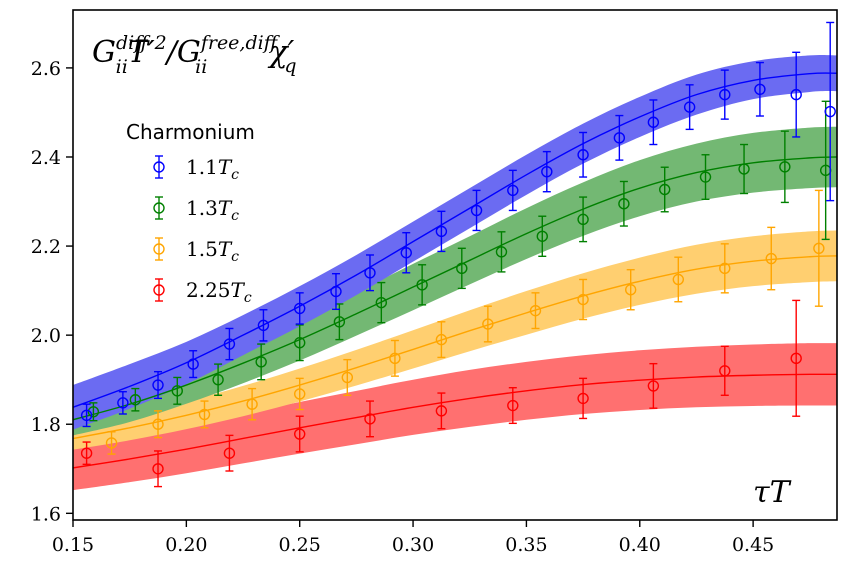 The image size is (841, 568). Describe the element at coordinates (753, 545) in the screenshot. I see `x-tick-label: 0.45` at that location.